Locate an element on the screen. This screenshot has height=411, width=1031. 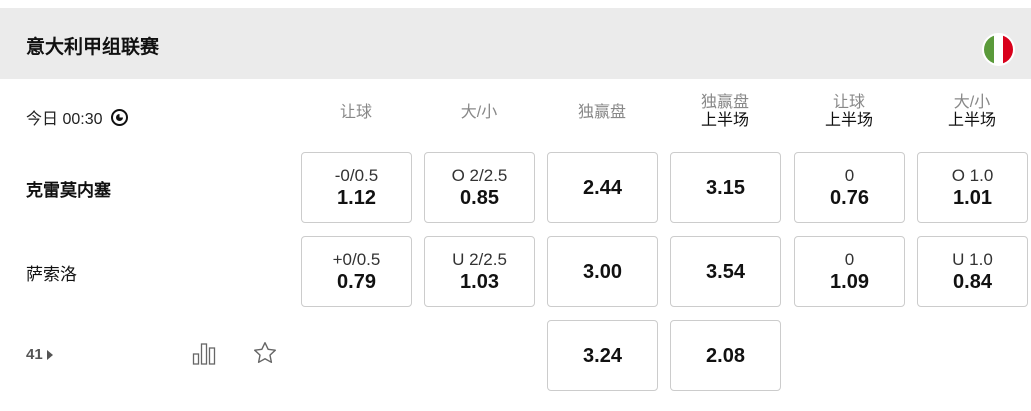
odds-button: 3.24 is located at coordinates (602, 355).